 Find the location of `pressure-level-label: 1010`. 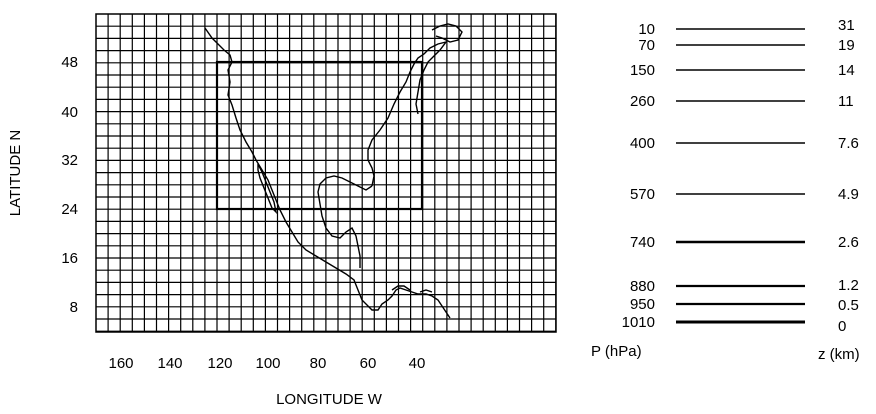

pressure-level-label: 1010 is located at coordinates (638, 322).